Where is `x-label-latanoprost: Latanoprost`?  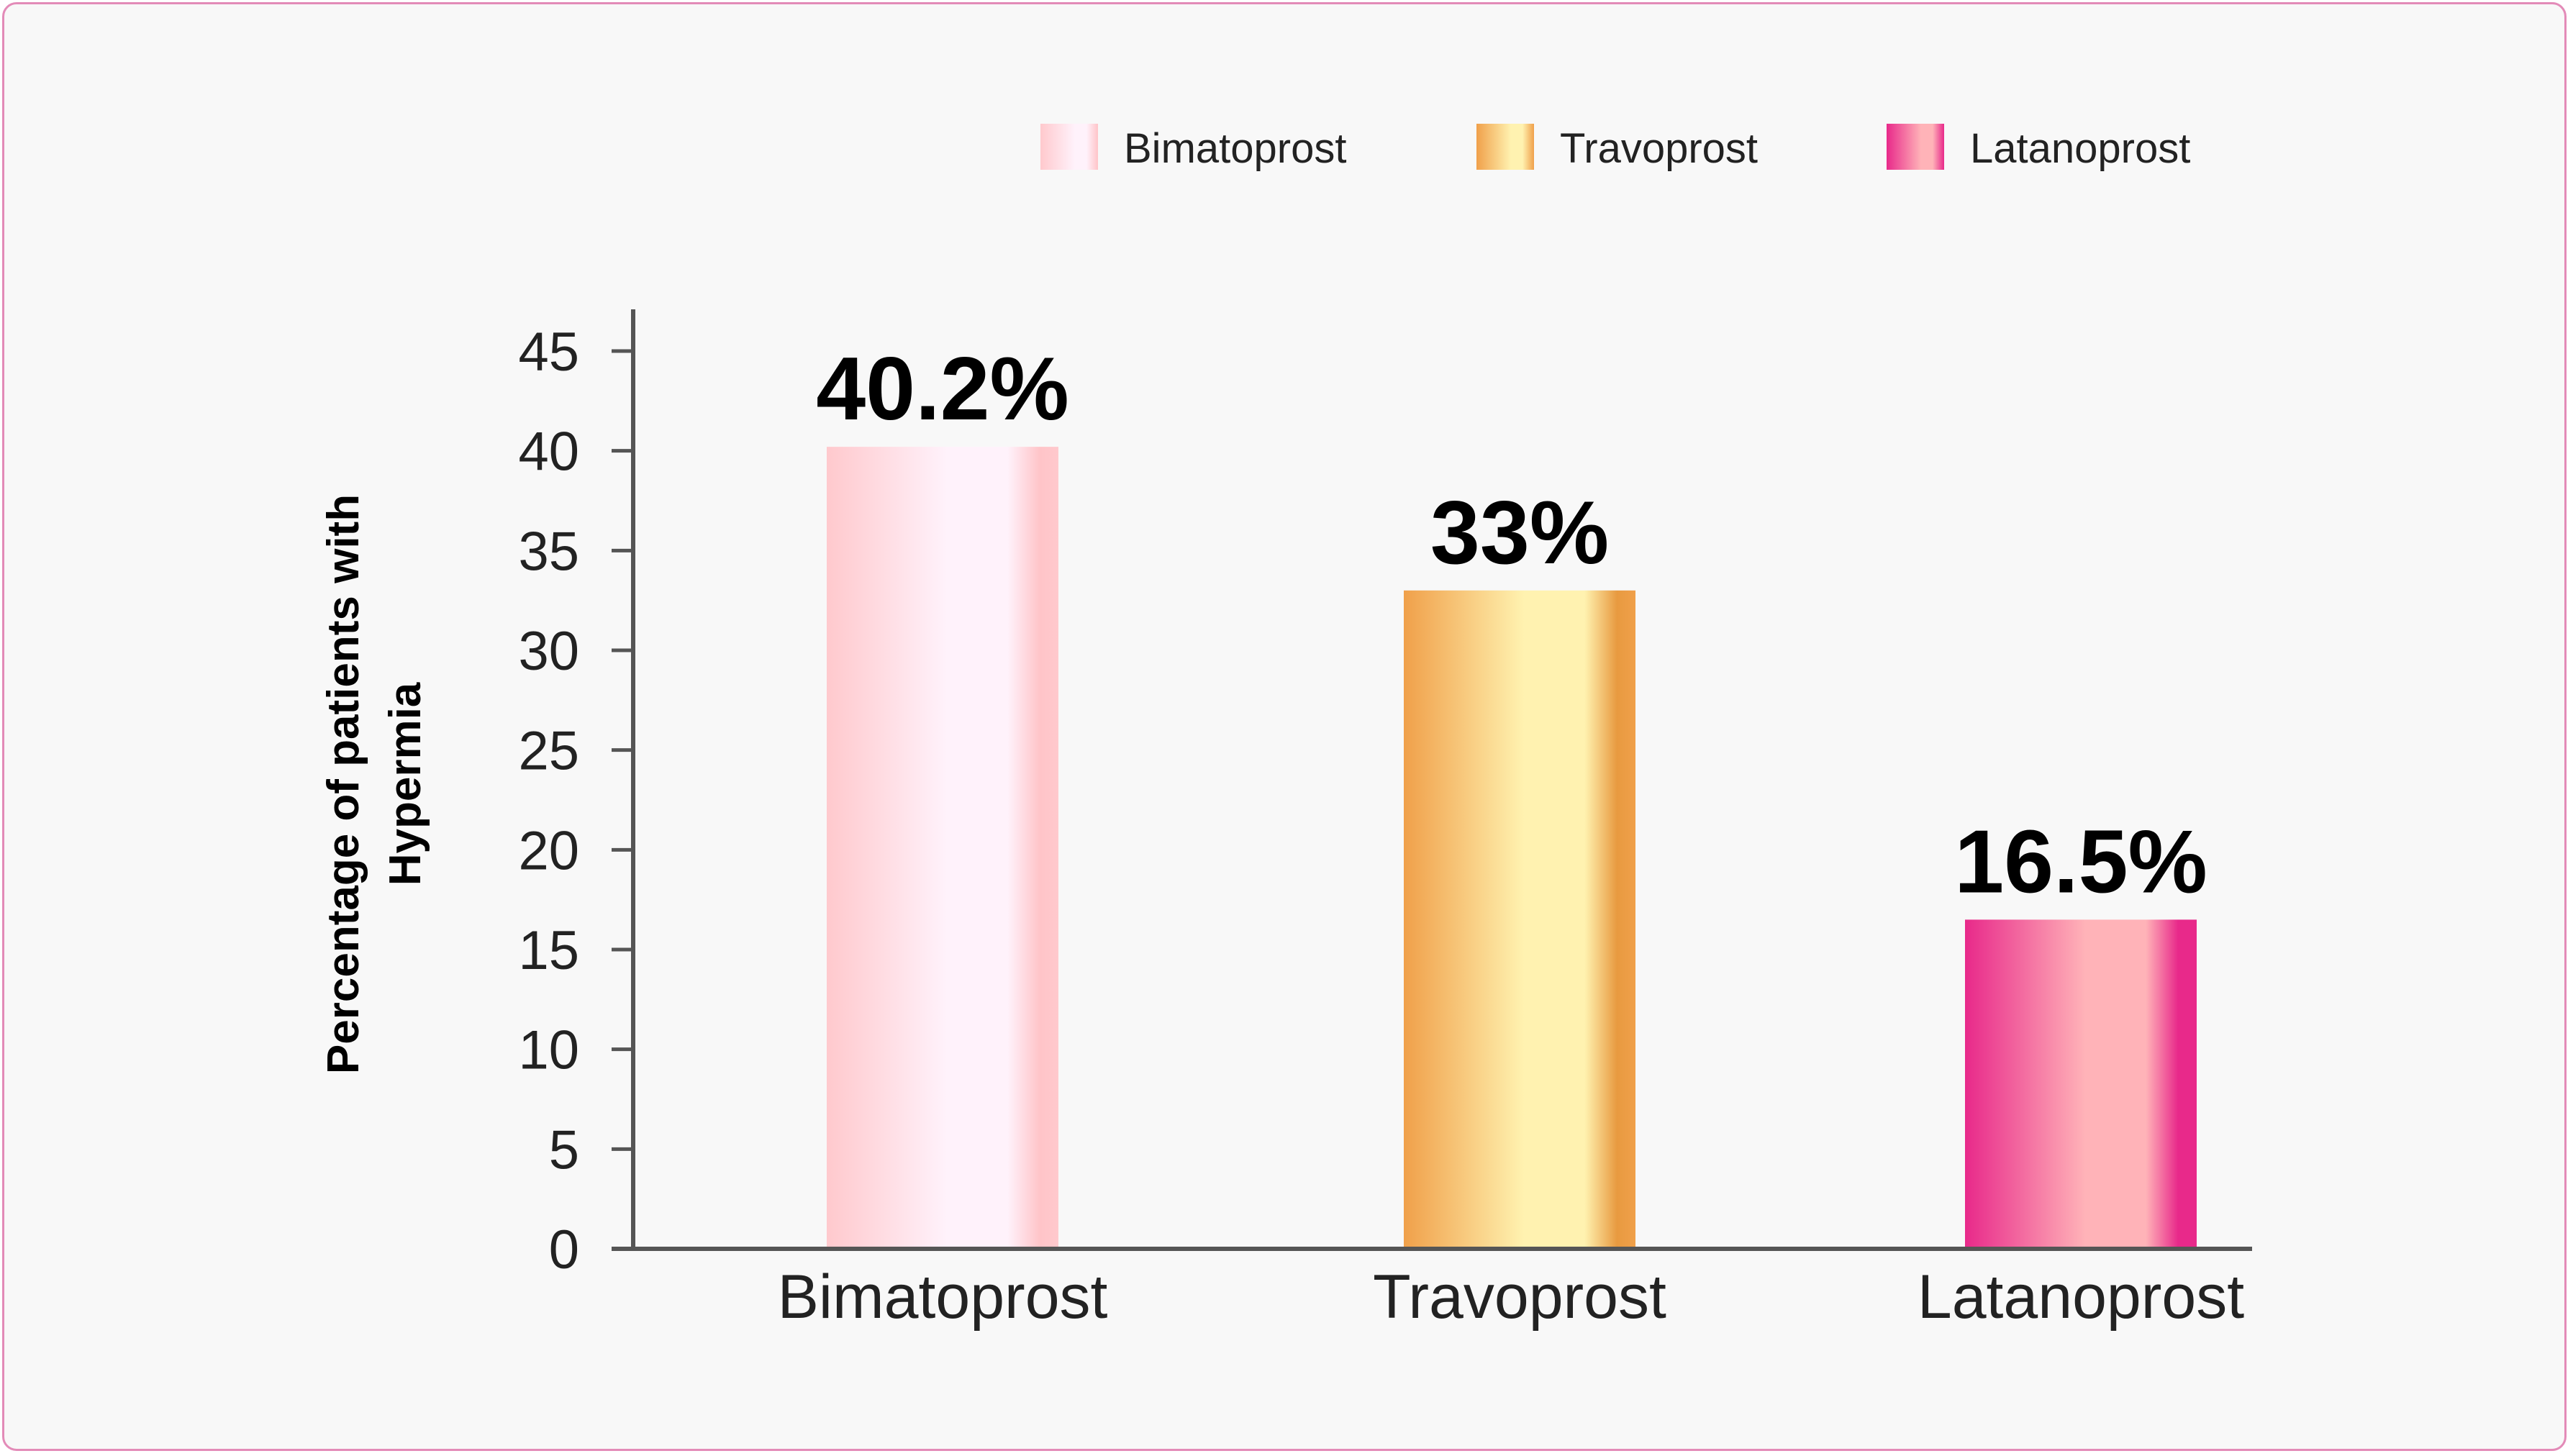
x-label-latanoprost: Latanoprost is located at coordinates (2081, 1297).